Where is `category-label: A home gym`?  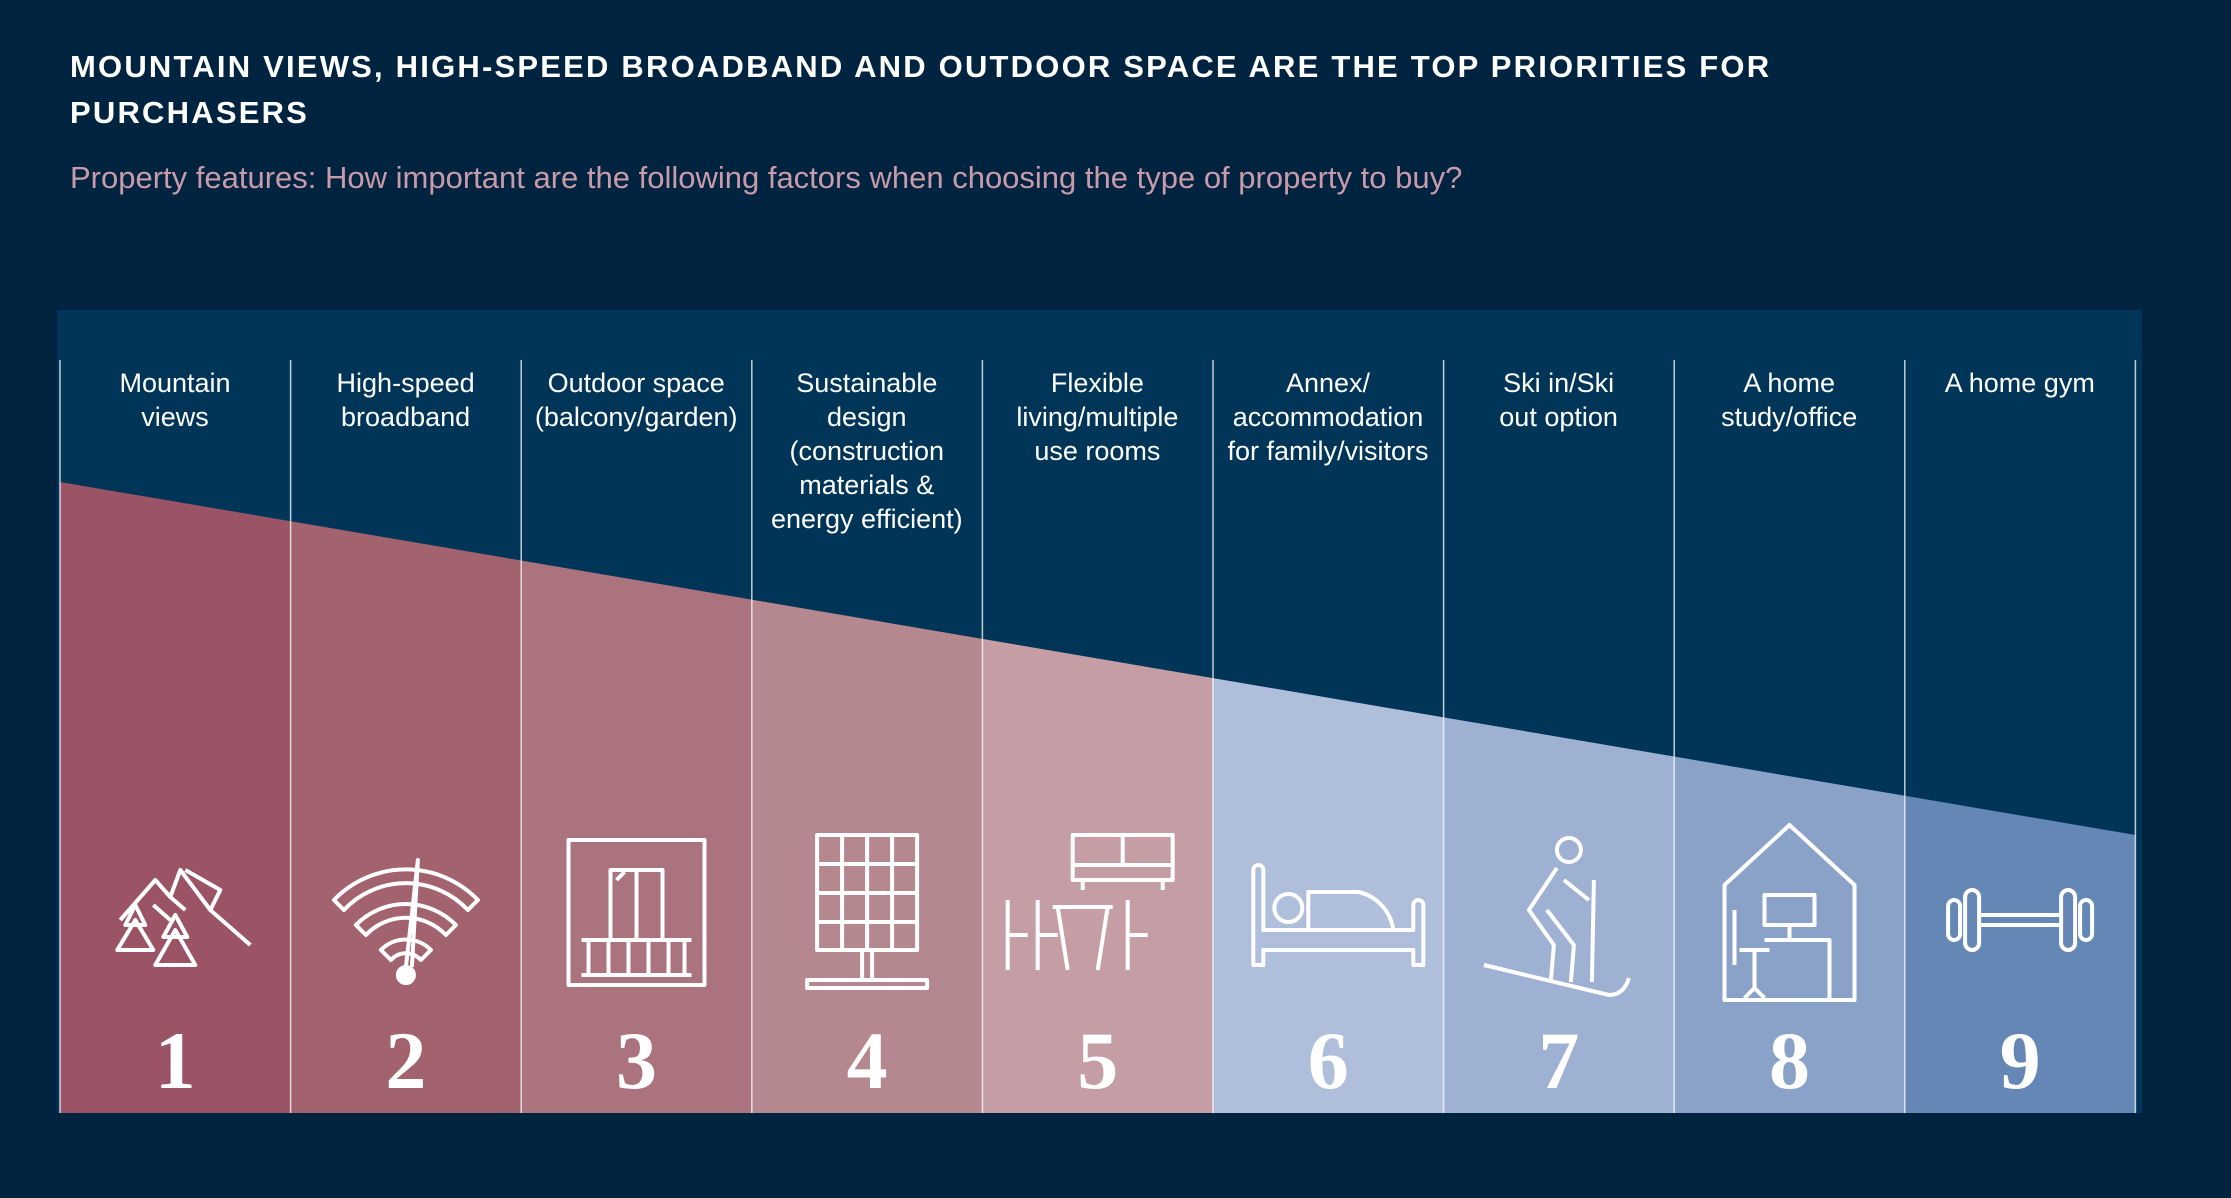 category-label: A home gym is located at coordinates (2020, 383).